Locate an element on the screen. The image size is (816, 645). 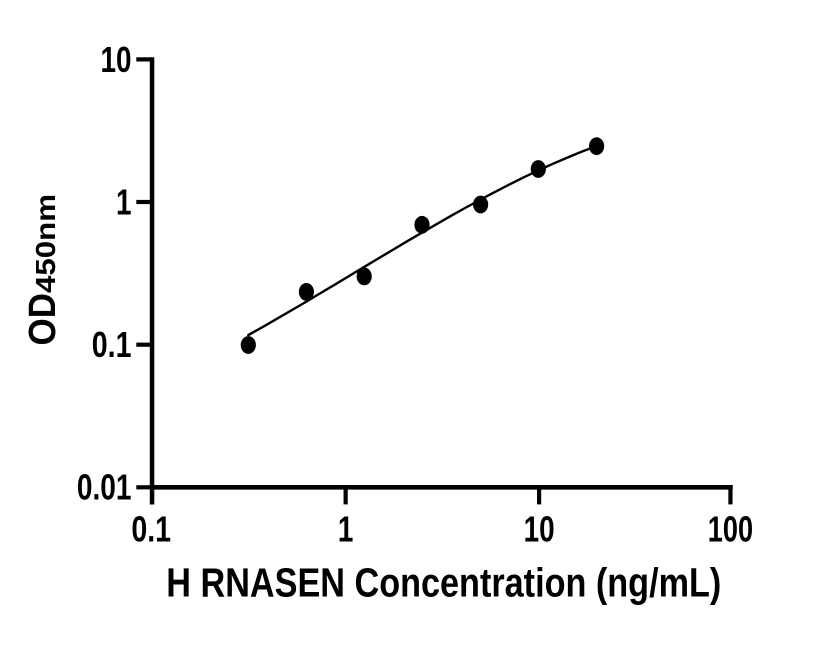
svg-text: OD450nm is located at coordinates (43, 270).